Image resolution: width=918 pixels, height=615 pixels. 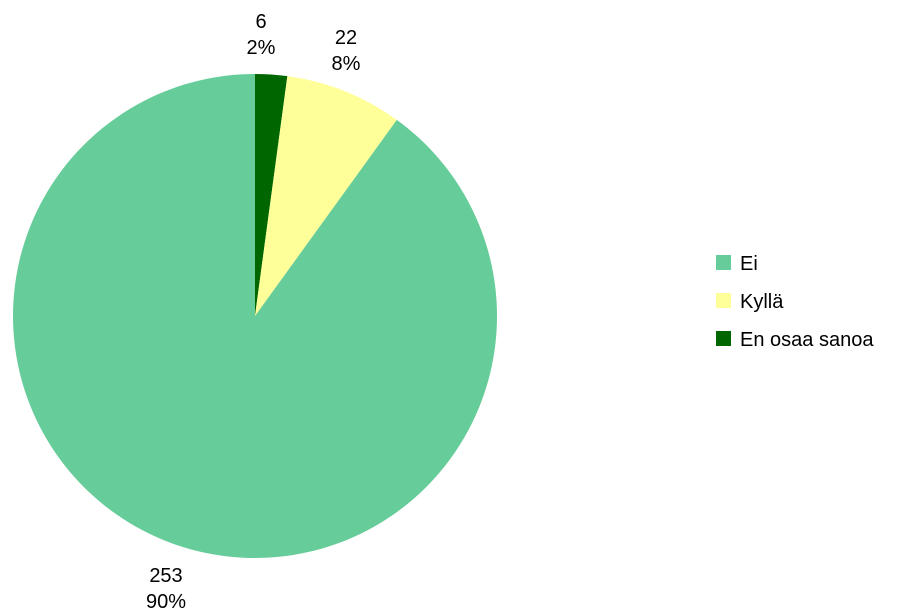 What do you see at coordinates (737, 264) in the screenshot?
I see `legend-item-ei: Ei` at bounding box center [737, 264].